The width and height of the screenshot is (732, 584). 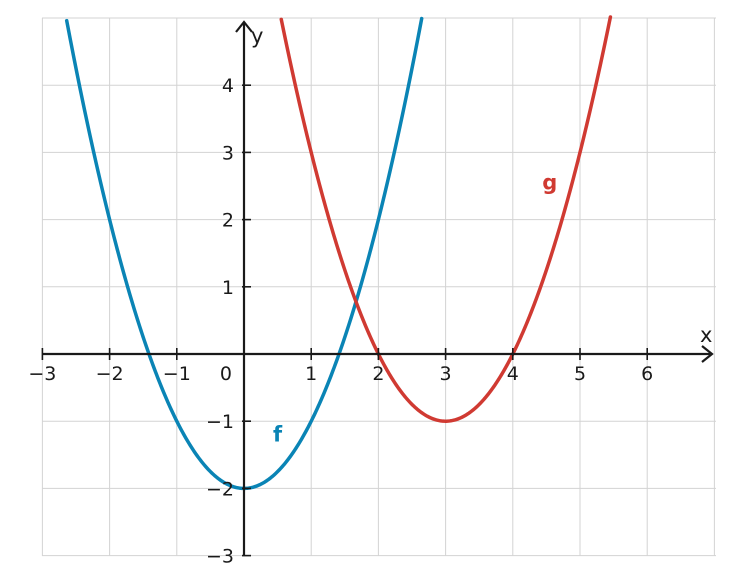 I want to click on series-g-label: g, so click(x=549, y=183).